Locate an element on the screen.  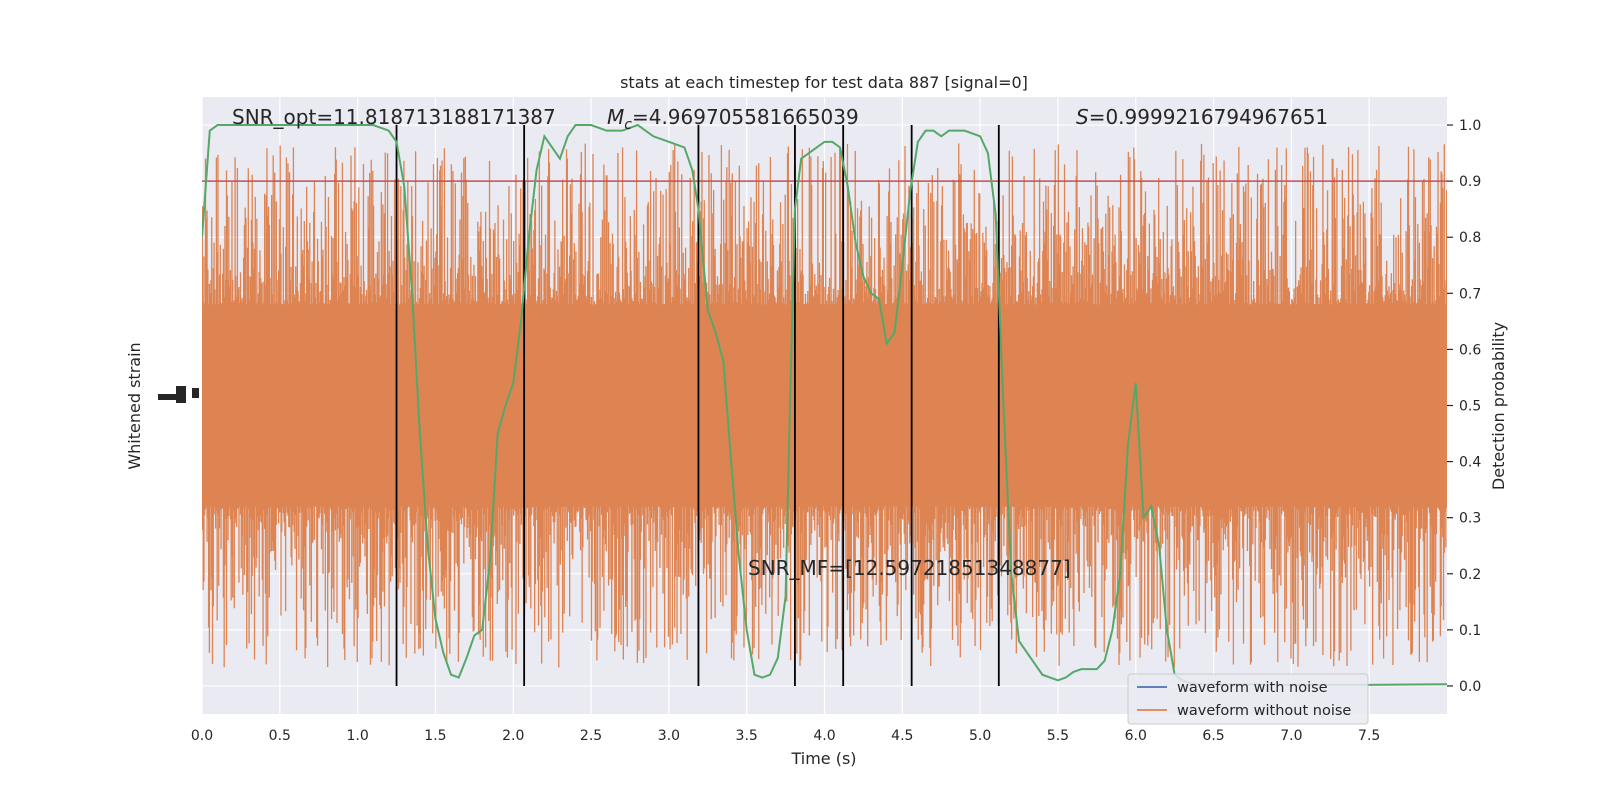
x-tick-2: 1.0 is located at coordinates (357, 736).